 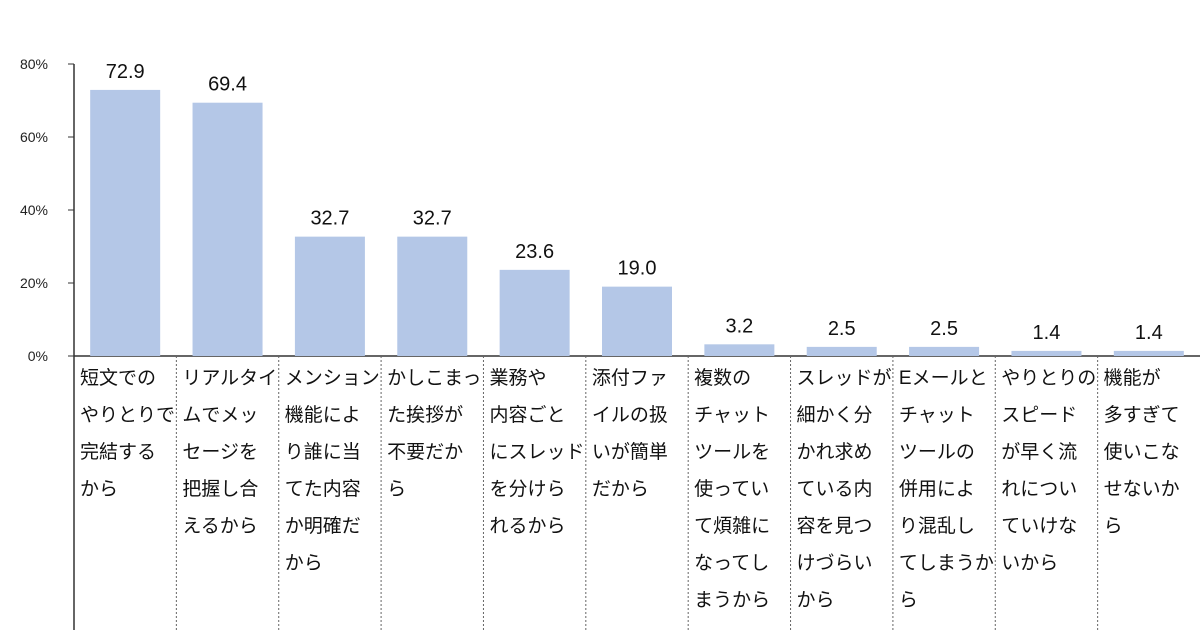 I want to click on category-label-line: 短文での, so click(x=118, y=378).